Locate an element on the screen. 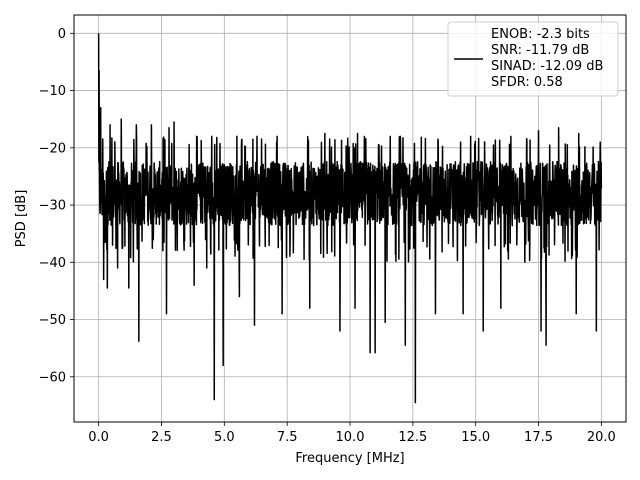 The width and height of the screenshot is (640, 480). x-tick-label: 20.0 is located at coordinates (601, 437).